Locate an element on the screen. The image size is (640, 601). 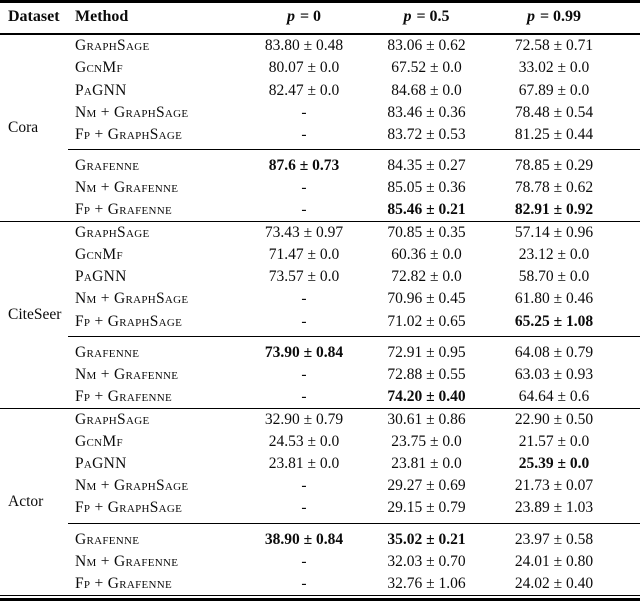
value-cell: 30.61 ± 0.86 is located at coordinates (426, 419).